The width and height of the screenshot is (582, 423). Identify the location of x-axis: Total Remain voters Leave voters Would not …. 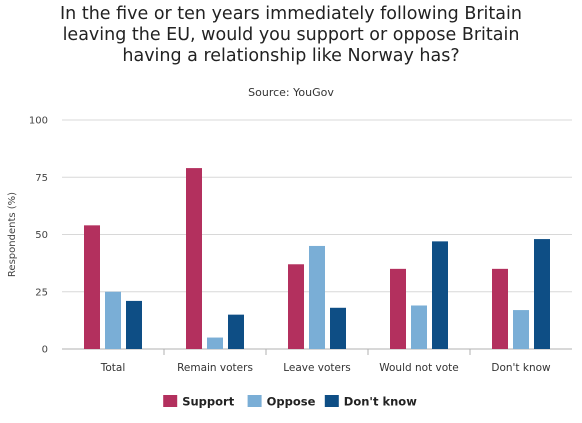
(325, 361).